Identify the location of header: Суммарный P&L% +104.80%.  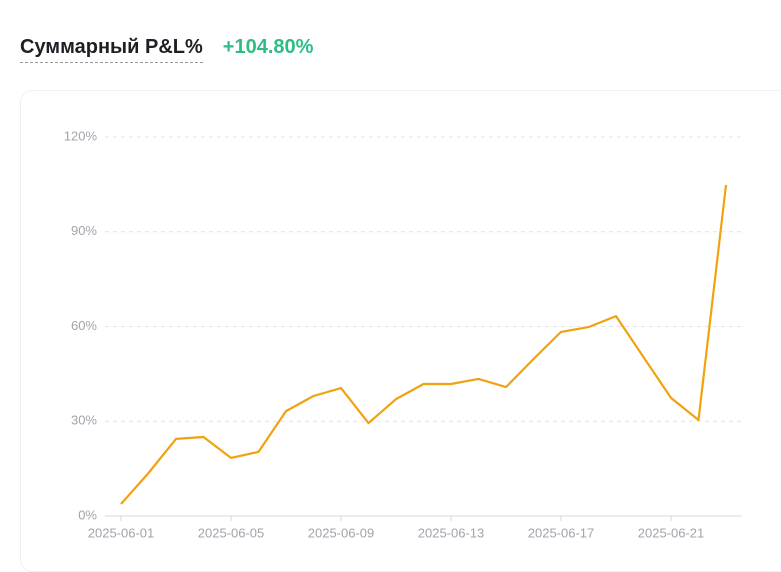
(166, 49).